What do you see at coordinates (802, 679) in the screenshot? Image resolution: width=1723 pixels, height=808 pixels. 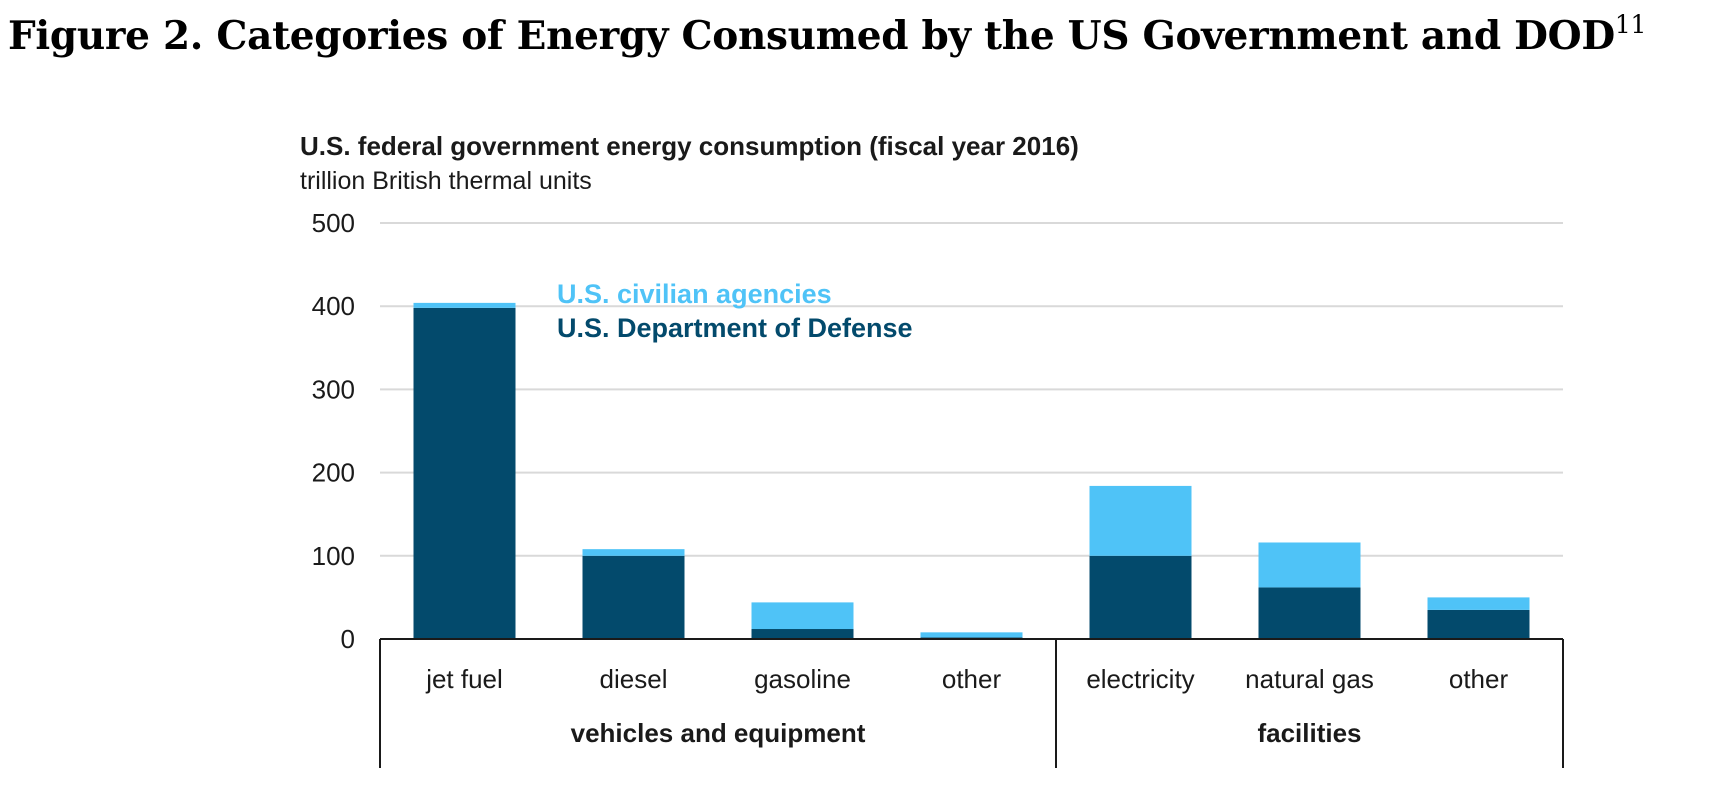 I see `category-label: gasoline` at bounding box center [802, 679].